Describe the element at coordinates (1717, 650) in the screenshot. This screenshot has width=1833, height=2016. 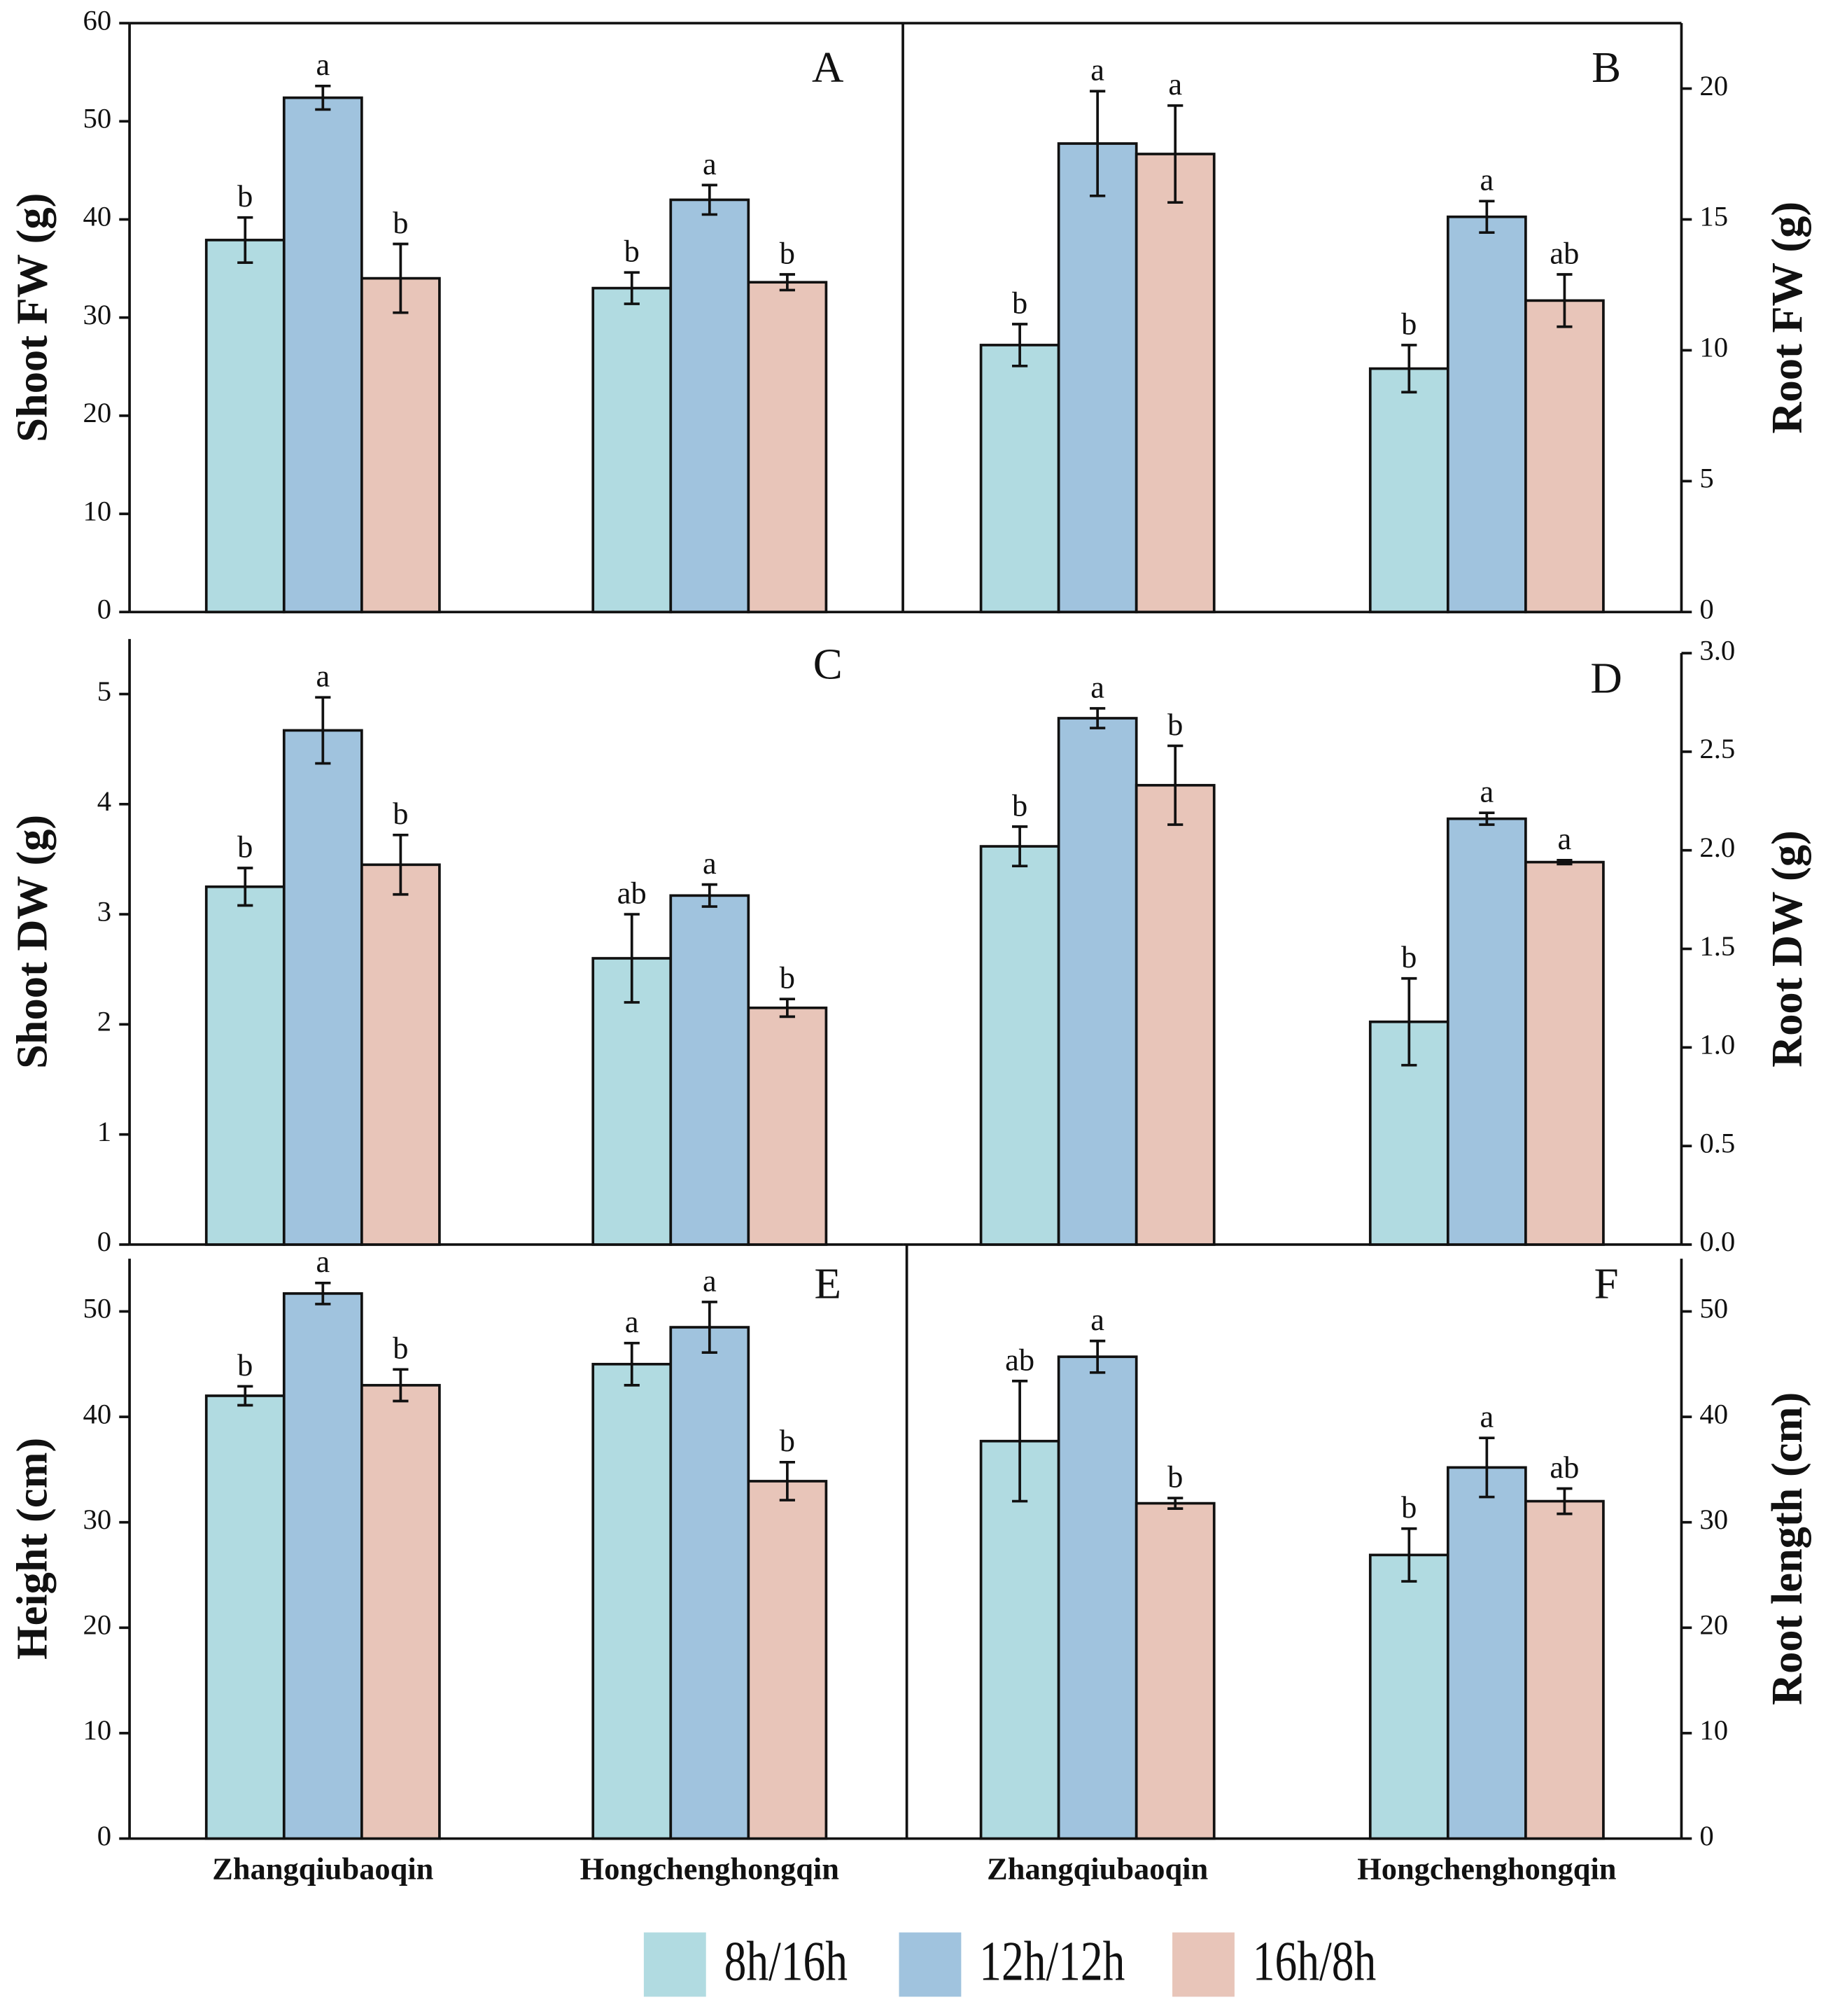
I see `y-tick-label: 3.0` at that location.